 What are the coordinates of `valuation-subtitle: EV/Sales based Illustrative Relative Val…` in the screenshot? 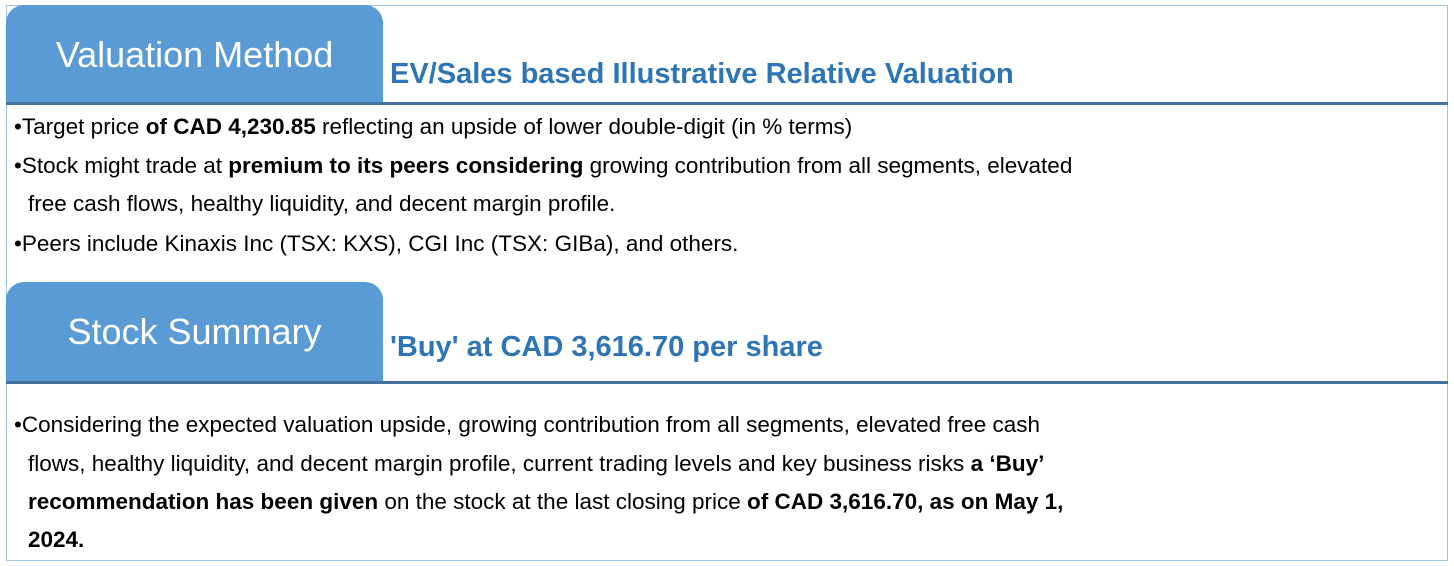 It's located at (702, 74).